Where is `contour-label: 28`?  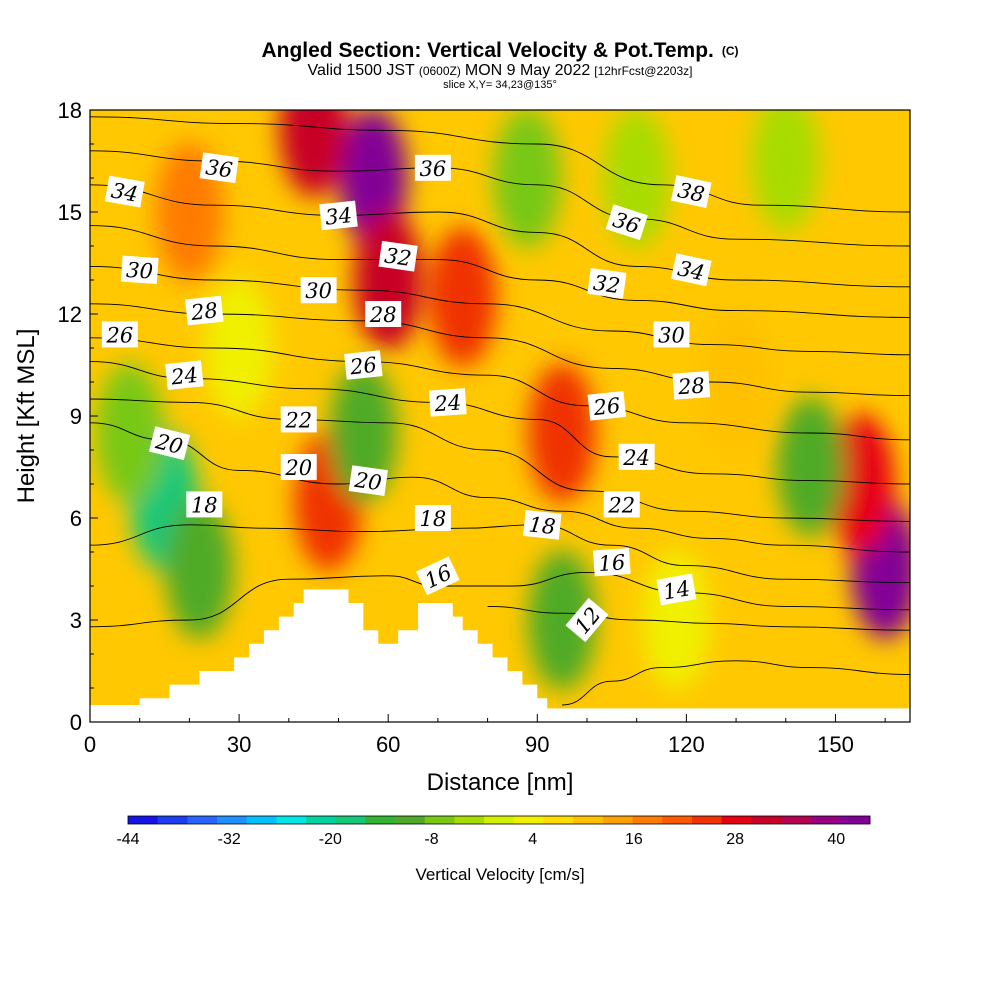 contour-label: 28 is located at coordinates (691, 385).